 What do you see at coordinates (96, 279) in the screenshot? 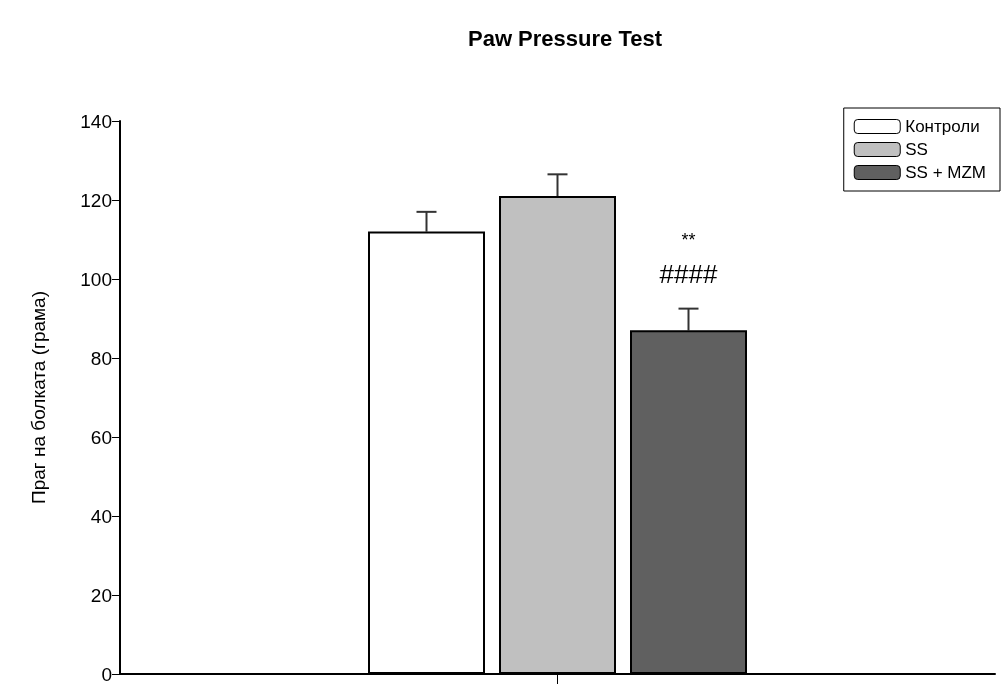
I see `y-tick-label: 100` at bounding box center [96, 279].